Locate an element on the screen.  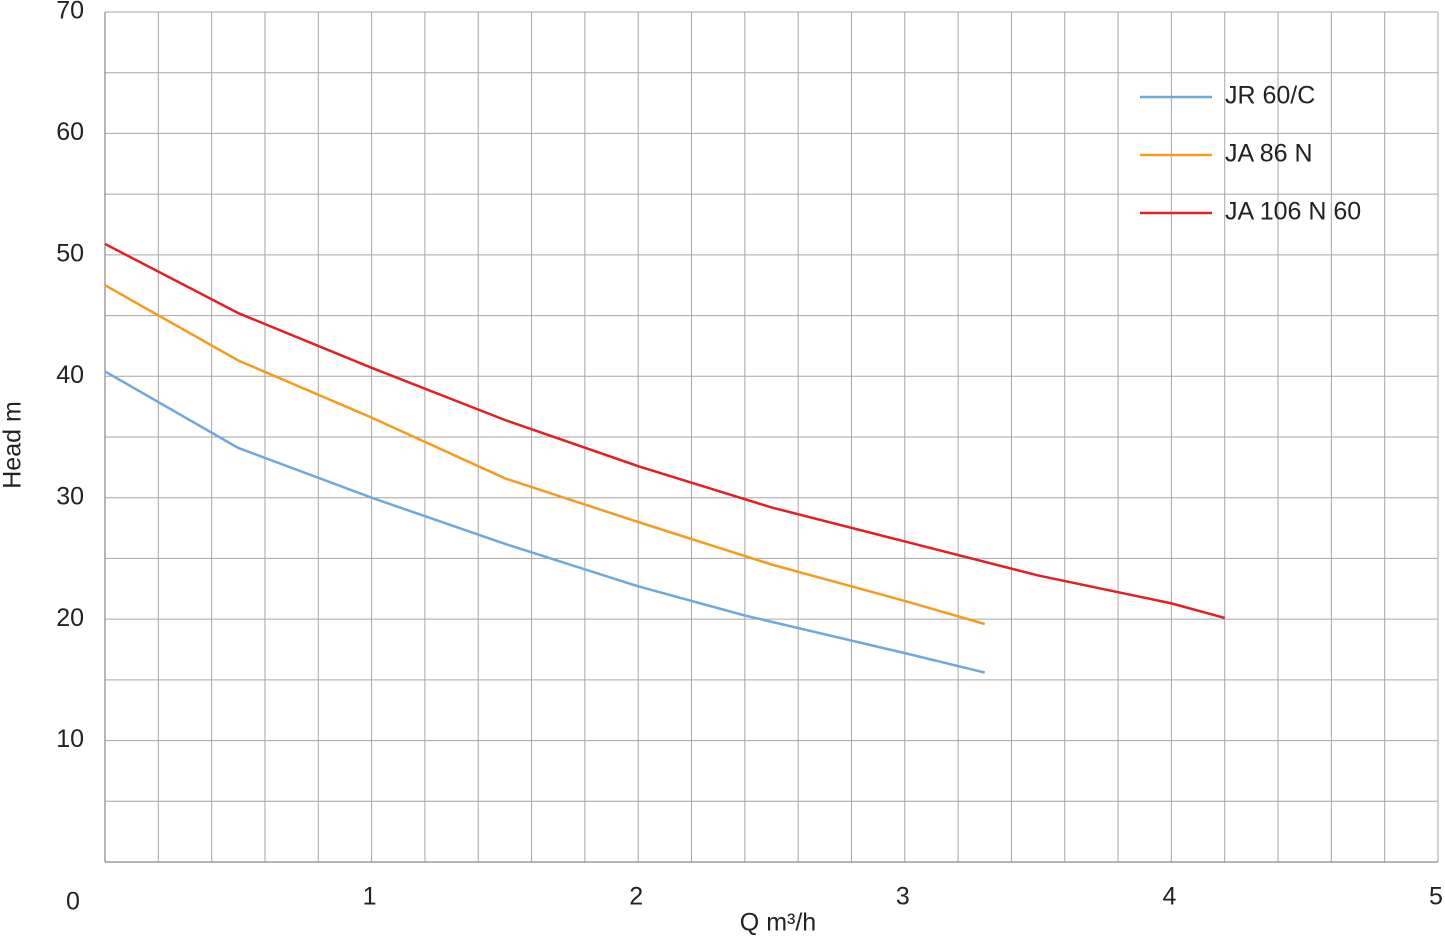
legend-label: JA 86 N is located at coordinates (1269, 154).